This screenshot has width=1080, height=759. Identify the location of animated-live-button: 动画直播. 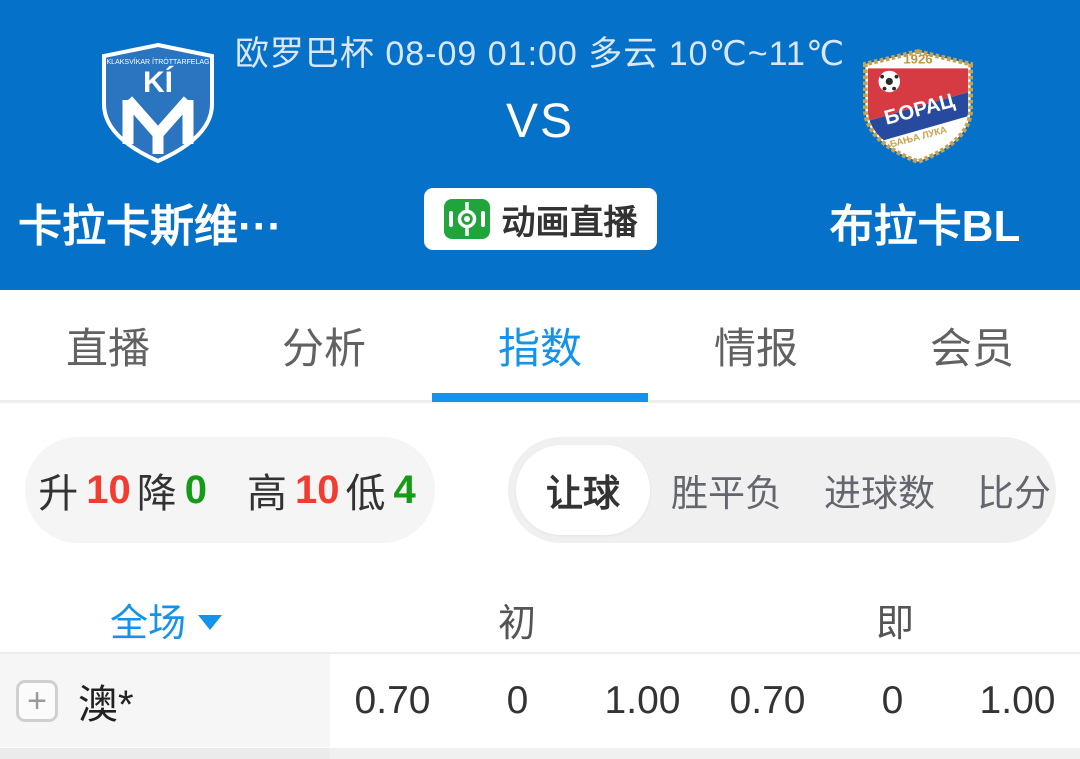
(540, 219).